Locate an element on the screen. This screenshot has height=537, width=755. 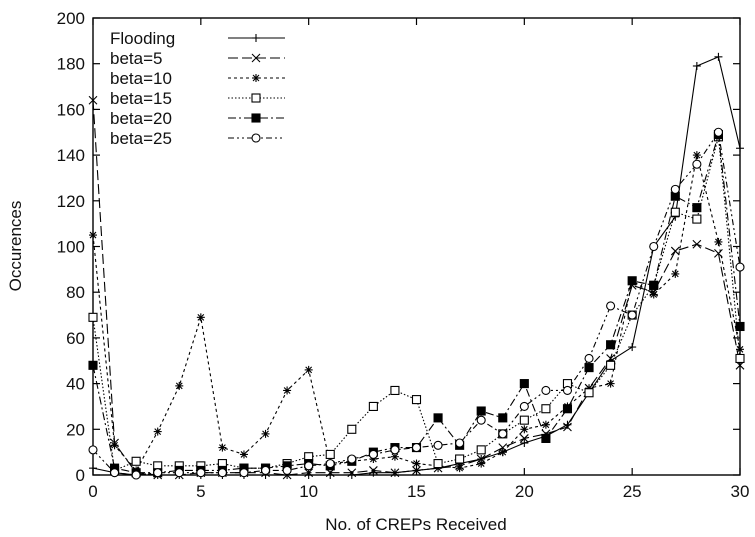
legend-label: beta=15 is located at coordinates (141, 98).